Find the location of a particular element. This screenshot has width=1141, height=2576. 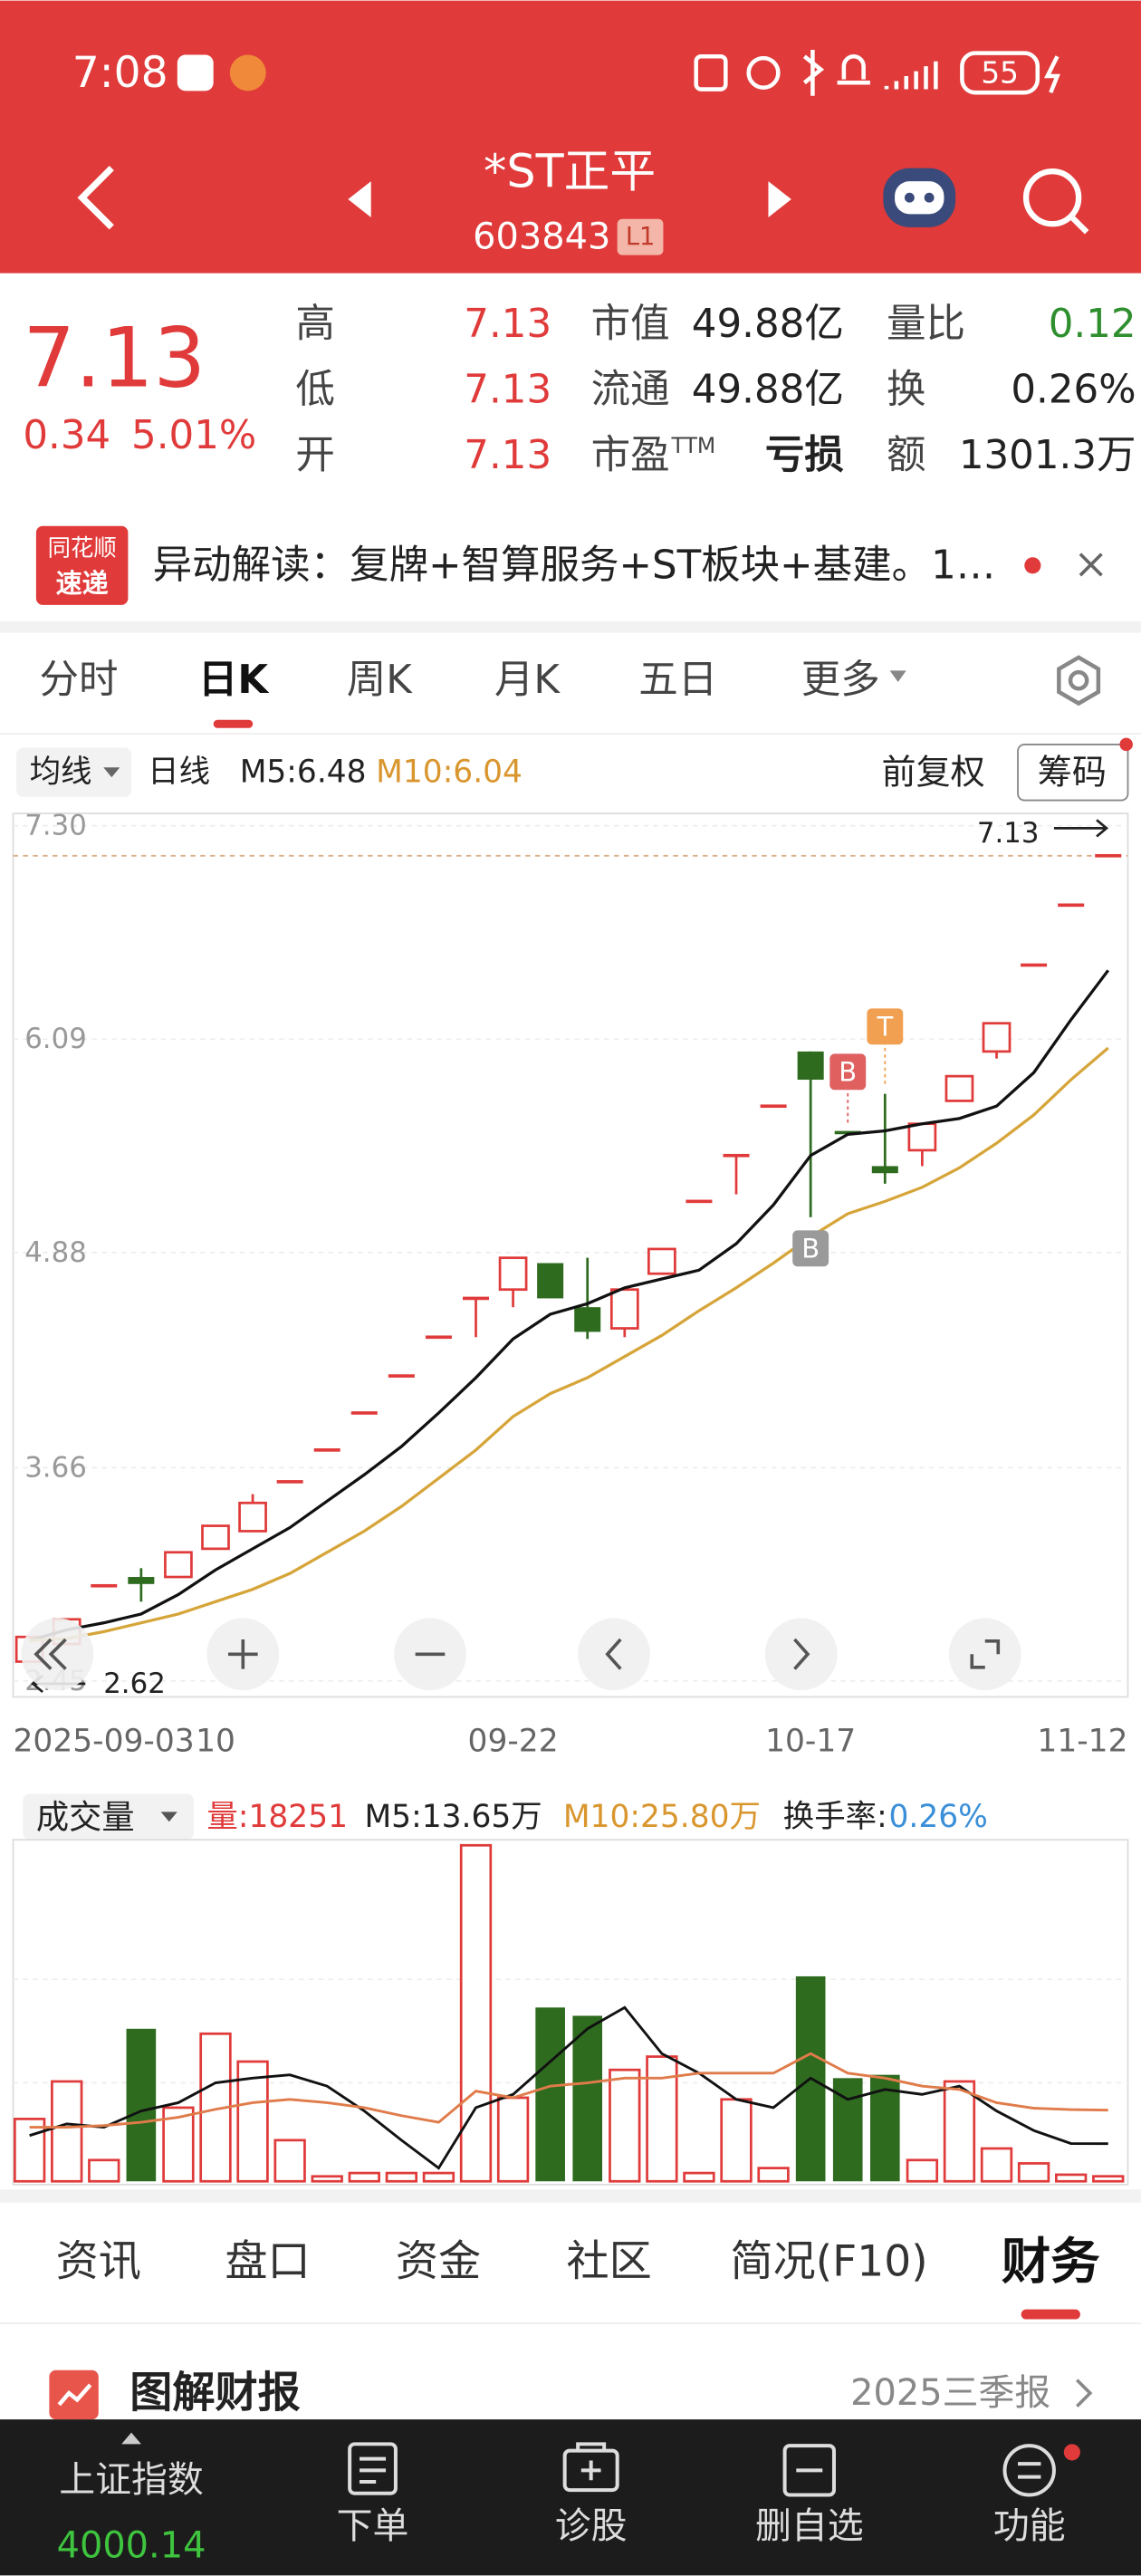

volume-ma-line is located at coordinates (568, 2087).